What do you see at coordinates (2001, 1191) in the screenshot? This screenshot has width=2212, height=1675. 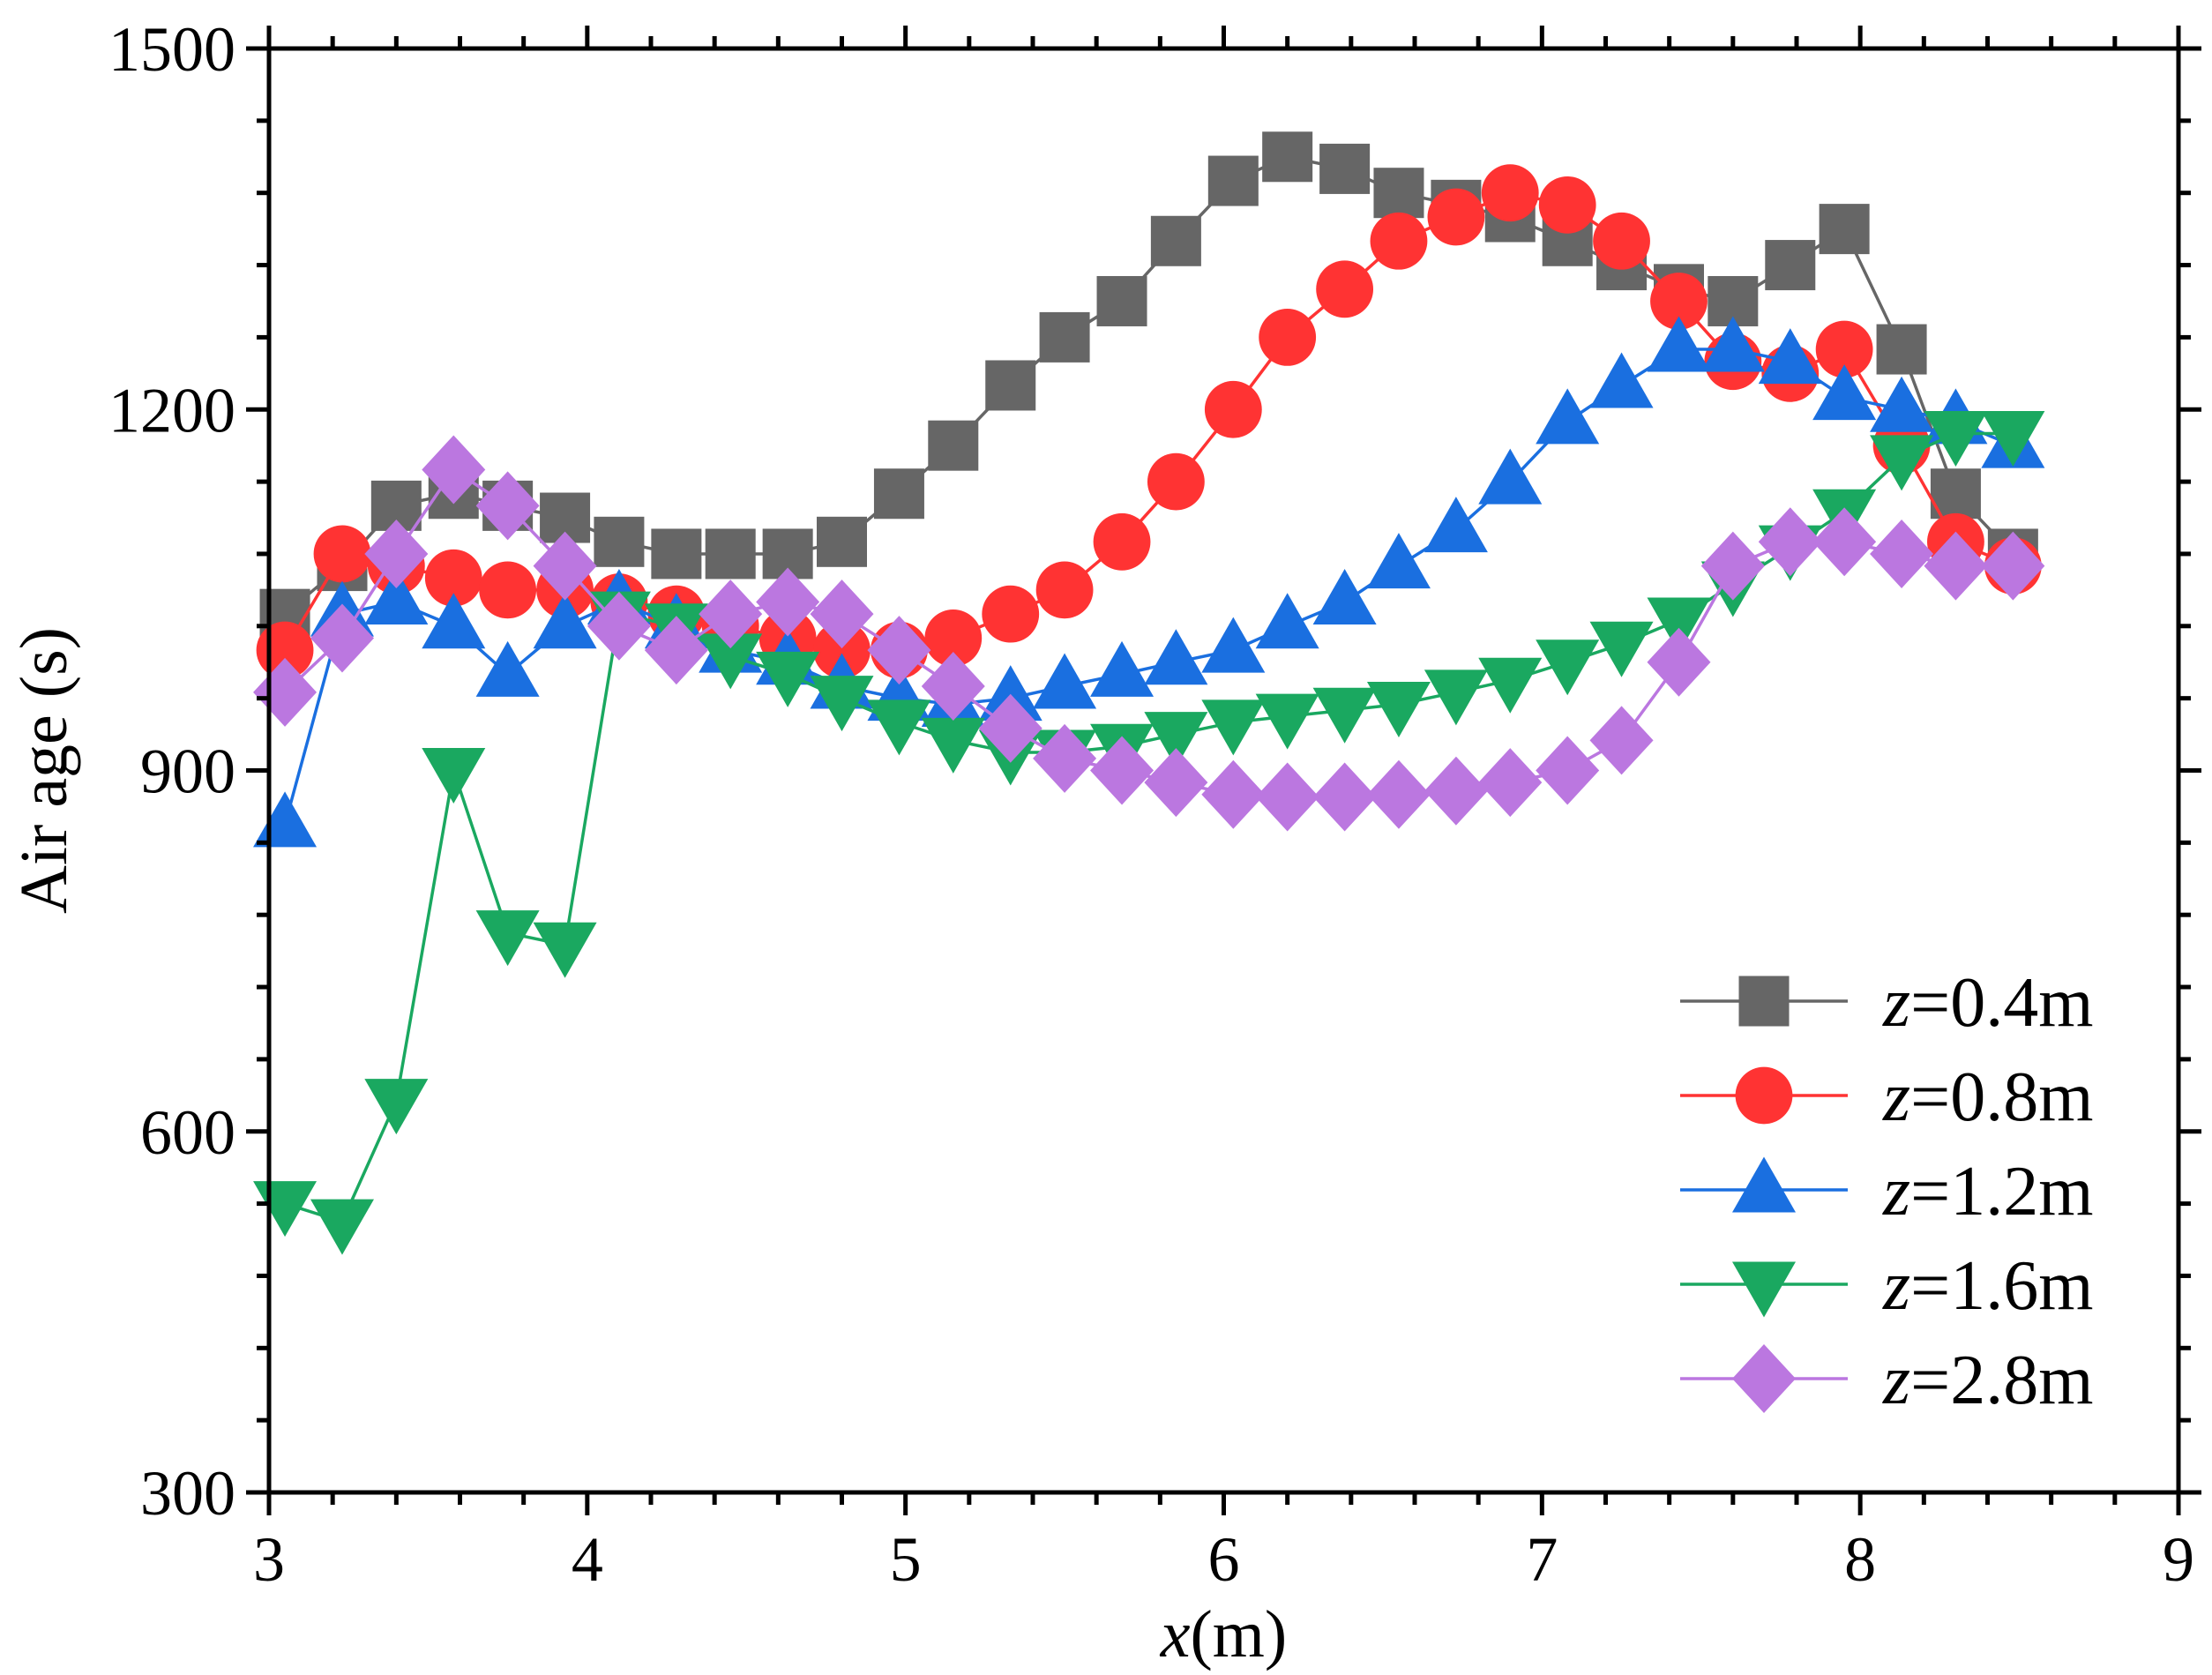 I see `legend-label-value: =1.2m` at bounding box center [2001, 1191].